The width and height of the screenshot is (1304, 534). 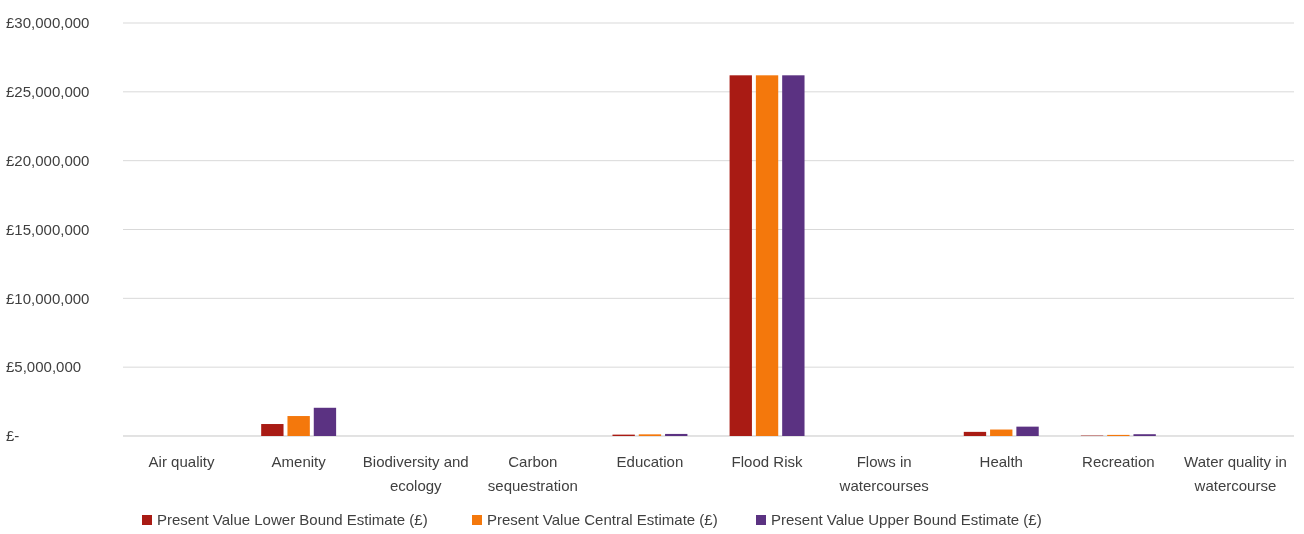 What do you see at coordinates (1118, 461) in the screenshot?
I see `x-tick-label: Recreation` at bounding box center [1118, 461].